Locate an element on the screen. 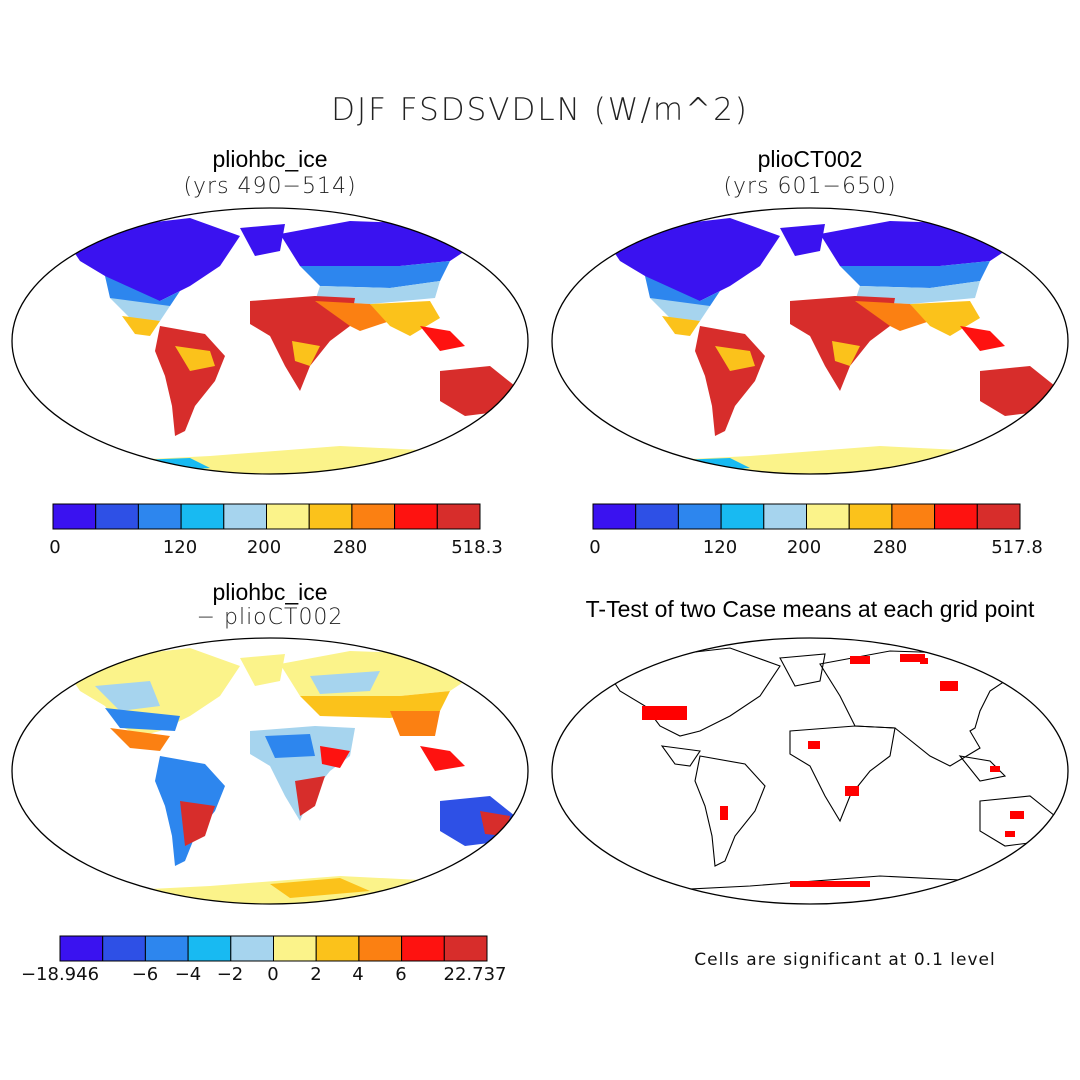  colorbar-3-label: 4 is located at coordinates (358, 974).